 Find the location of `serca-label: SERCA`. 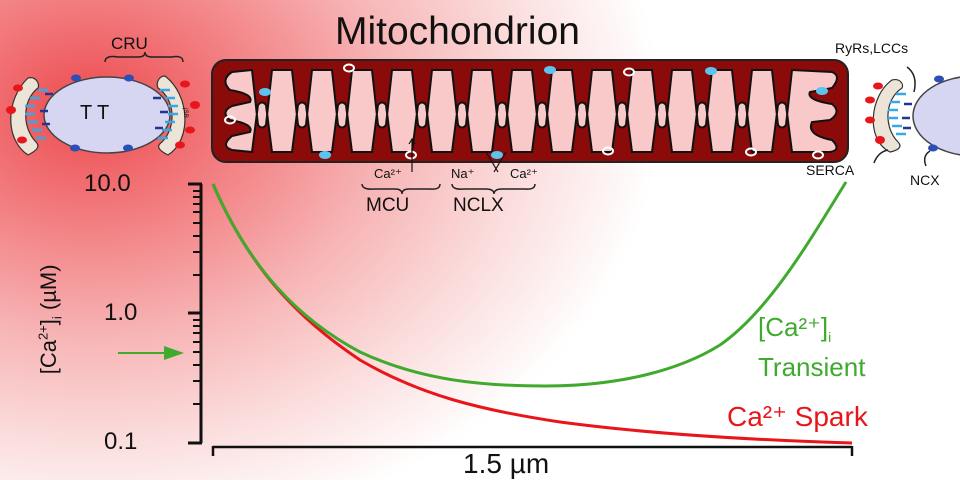

serca-label: SERCA is located at coordinates (830, 170).